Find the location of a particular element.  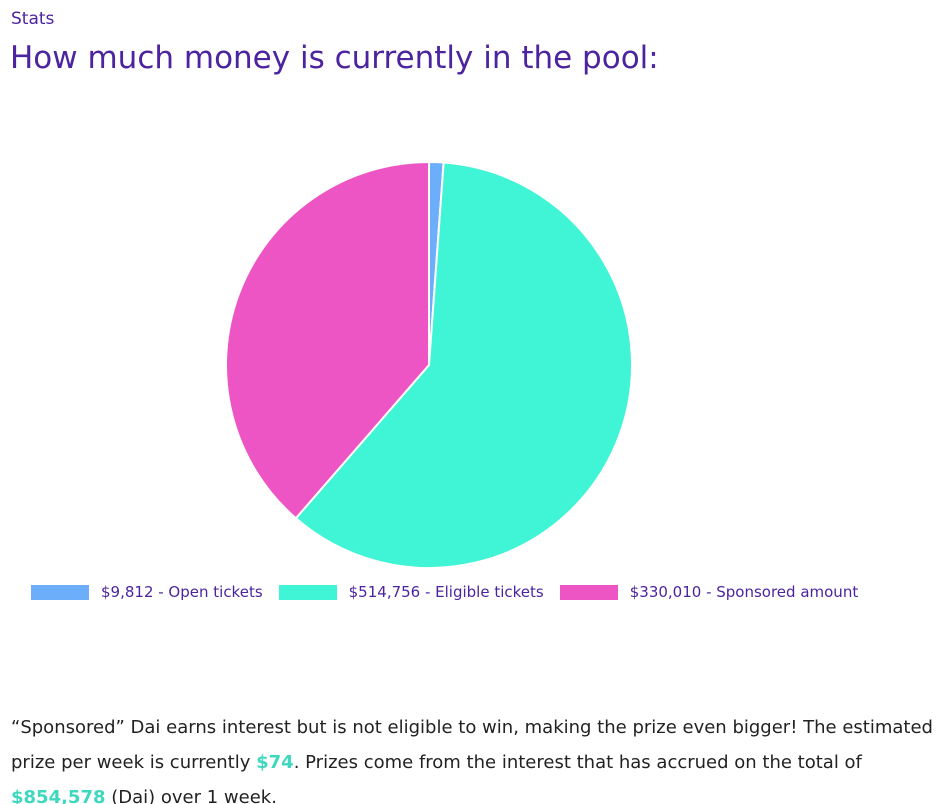

legend-label-sponsored-amount: $330,010 - Sponsored amount is located at coordinates (744, 592).